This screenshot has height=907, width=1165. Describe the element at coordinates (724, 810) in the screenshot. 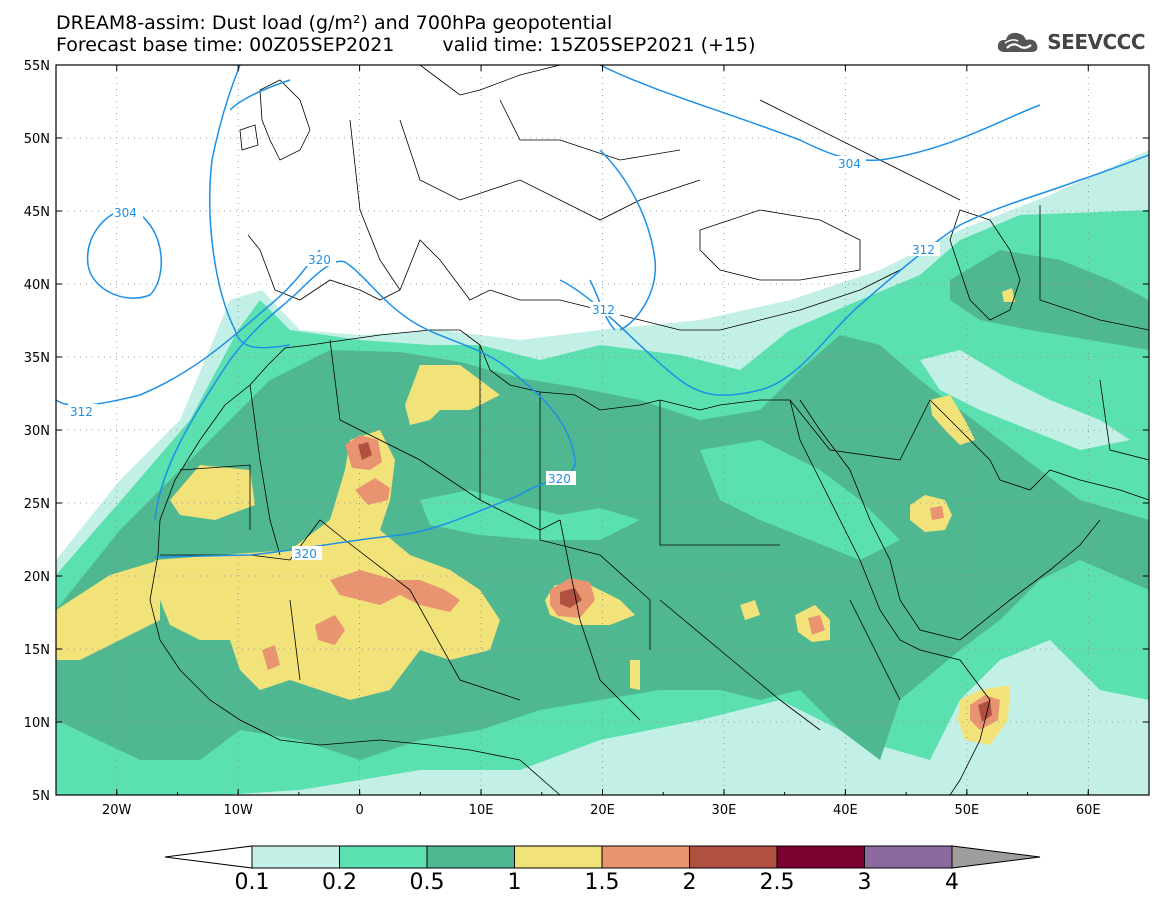

I see `lon-label: 30E` at that location.